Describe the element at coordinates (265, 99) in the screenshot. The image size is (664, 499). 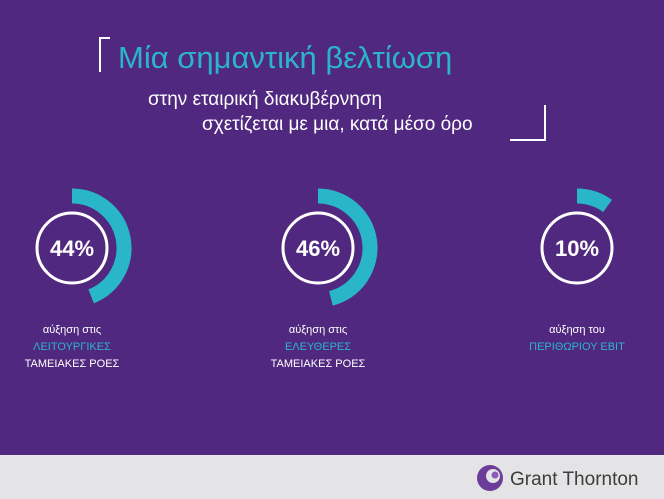
I see `subtitle: στην εταιρική διακυβέρνηση` at that location.